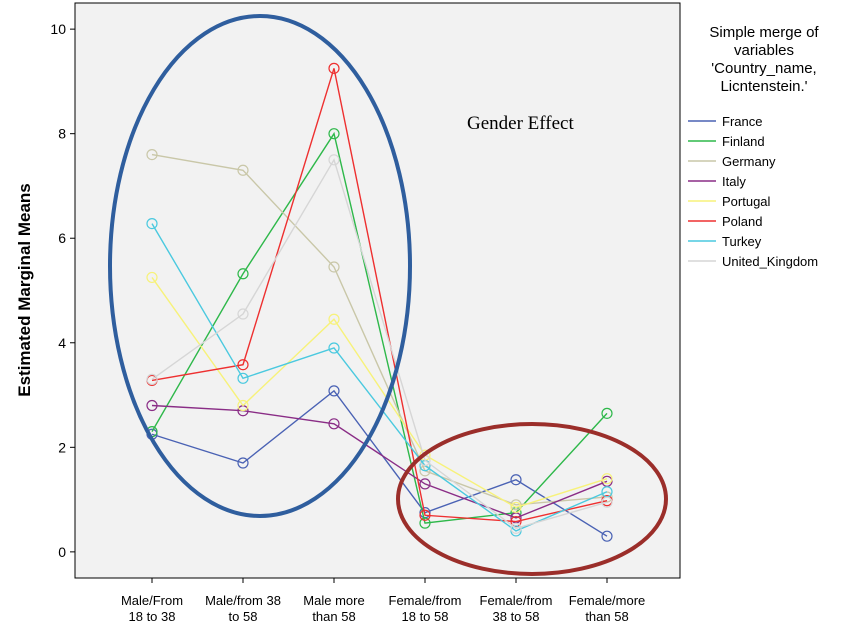  Describe the element at coordinates (764, 32) in the screenshot. I see `legend-title: Simple merge of` at that location.